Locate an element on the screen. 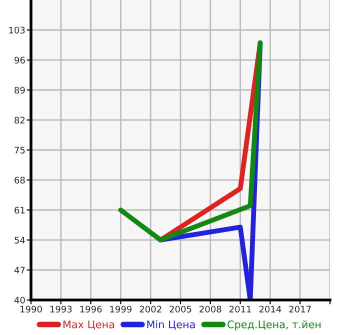  y-tick-label: 40 is located at coordinates (19, 300).